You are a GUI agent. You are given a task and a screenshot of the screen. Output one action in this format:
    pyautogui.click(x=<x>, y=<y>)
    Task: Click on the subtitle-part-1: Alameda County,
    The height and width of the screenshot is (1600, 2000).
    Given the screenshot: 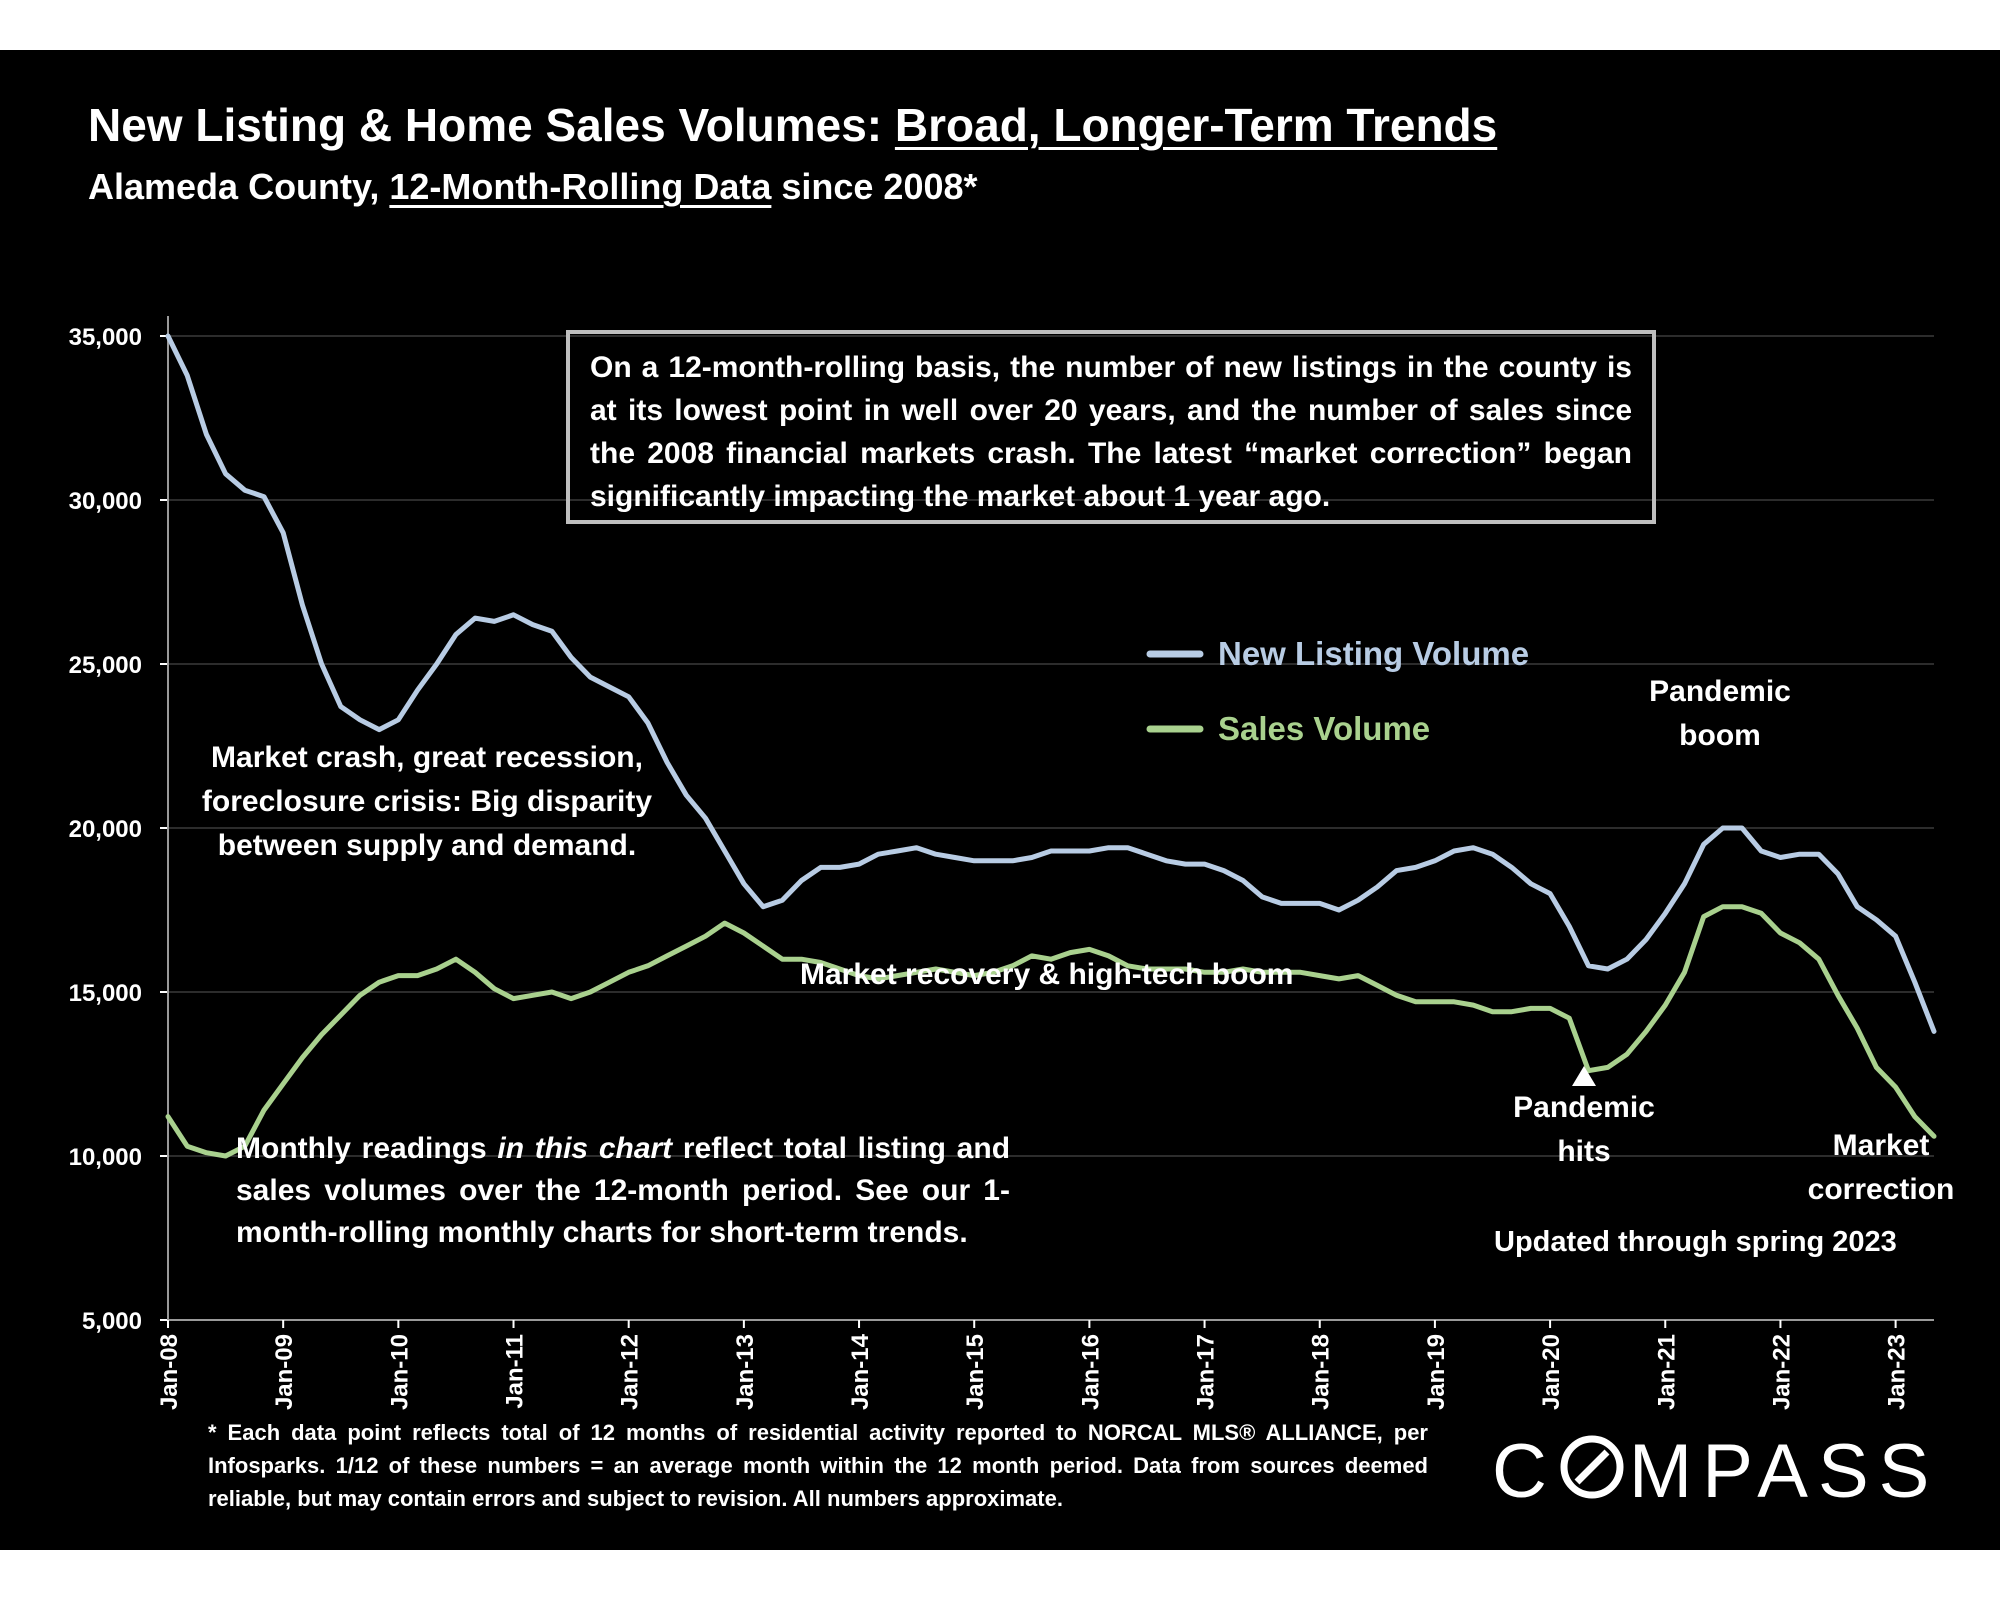 What is the action you would take?
    pyautogui.click(x=239, y=186)
    